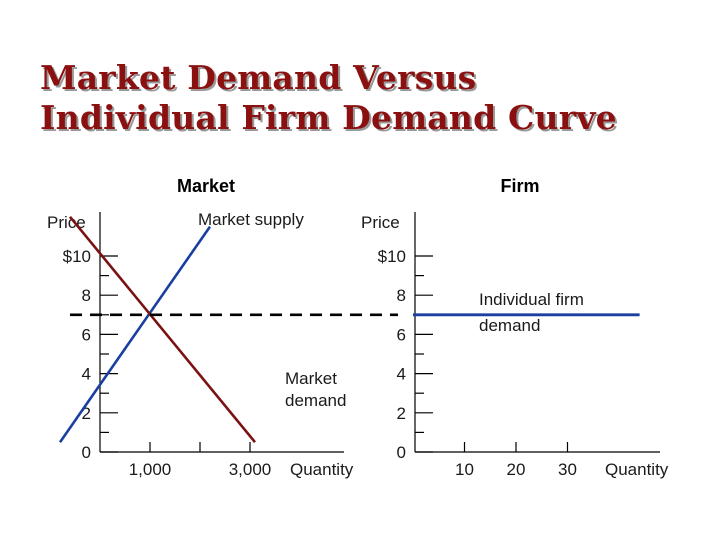  What do you see at coordinates (401, 374) in the screenshot?
I see `firm-y-tick-label: 4` at bounding box center [401, 374].